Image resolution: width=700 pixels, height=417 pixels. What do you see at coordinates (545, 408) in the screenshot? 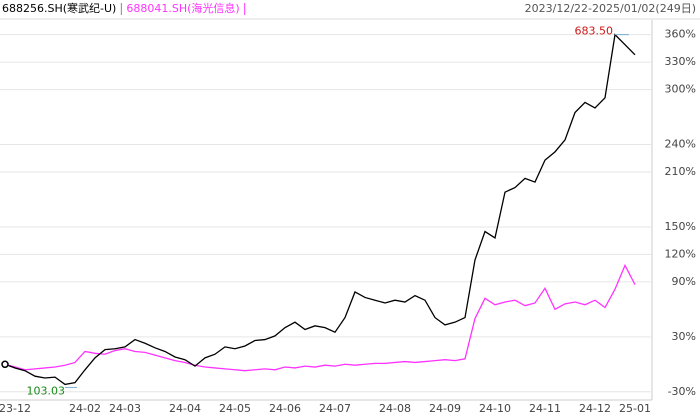
I see `x-tick-label: 24-11` at bounding box center [545, 408].